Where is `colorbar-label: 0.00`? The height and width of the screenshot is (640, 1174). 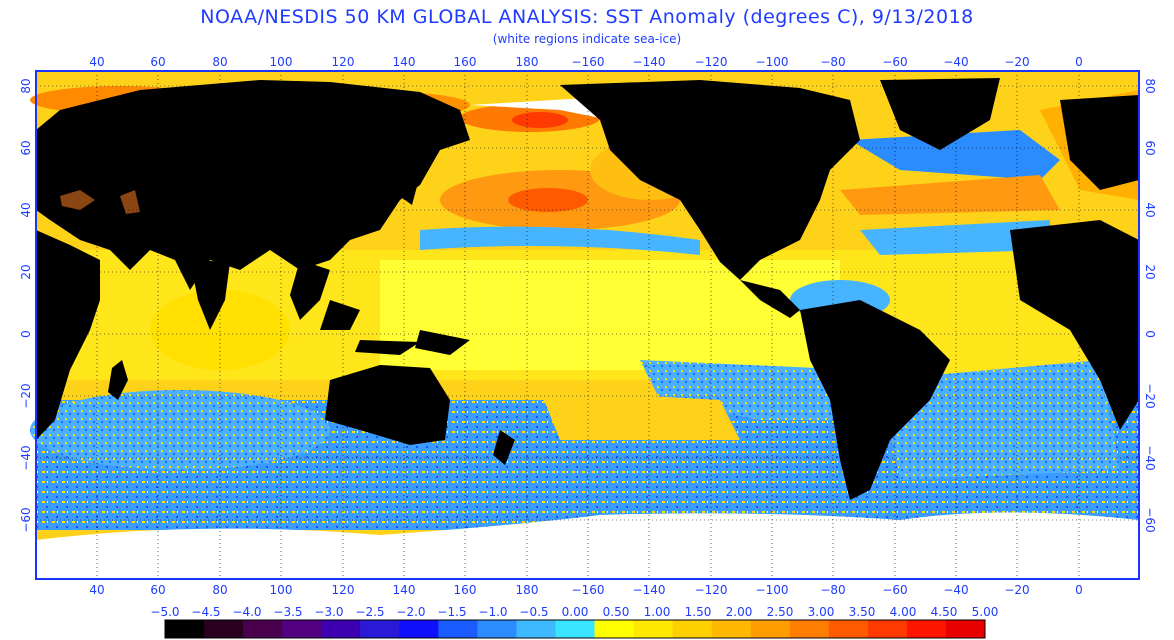 colorbar-label: 0.00 is located at coordinates (575, 612).